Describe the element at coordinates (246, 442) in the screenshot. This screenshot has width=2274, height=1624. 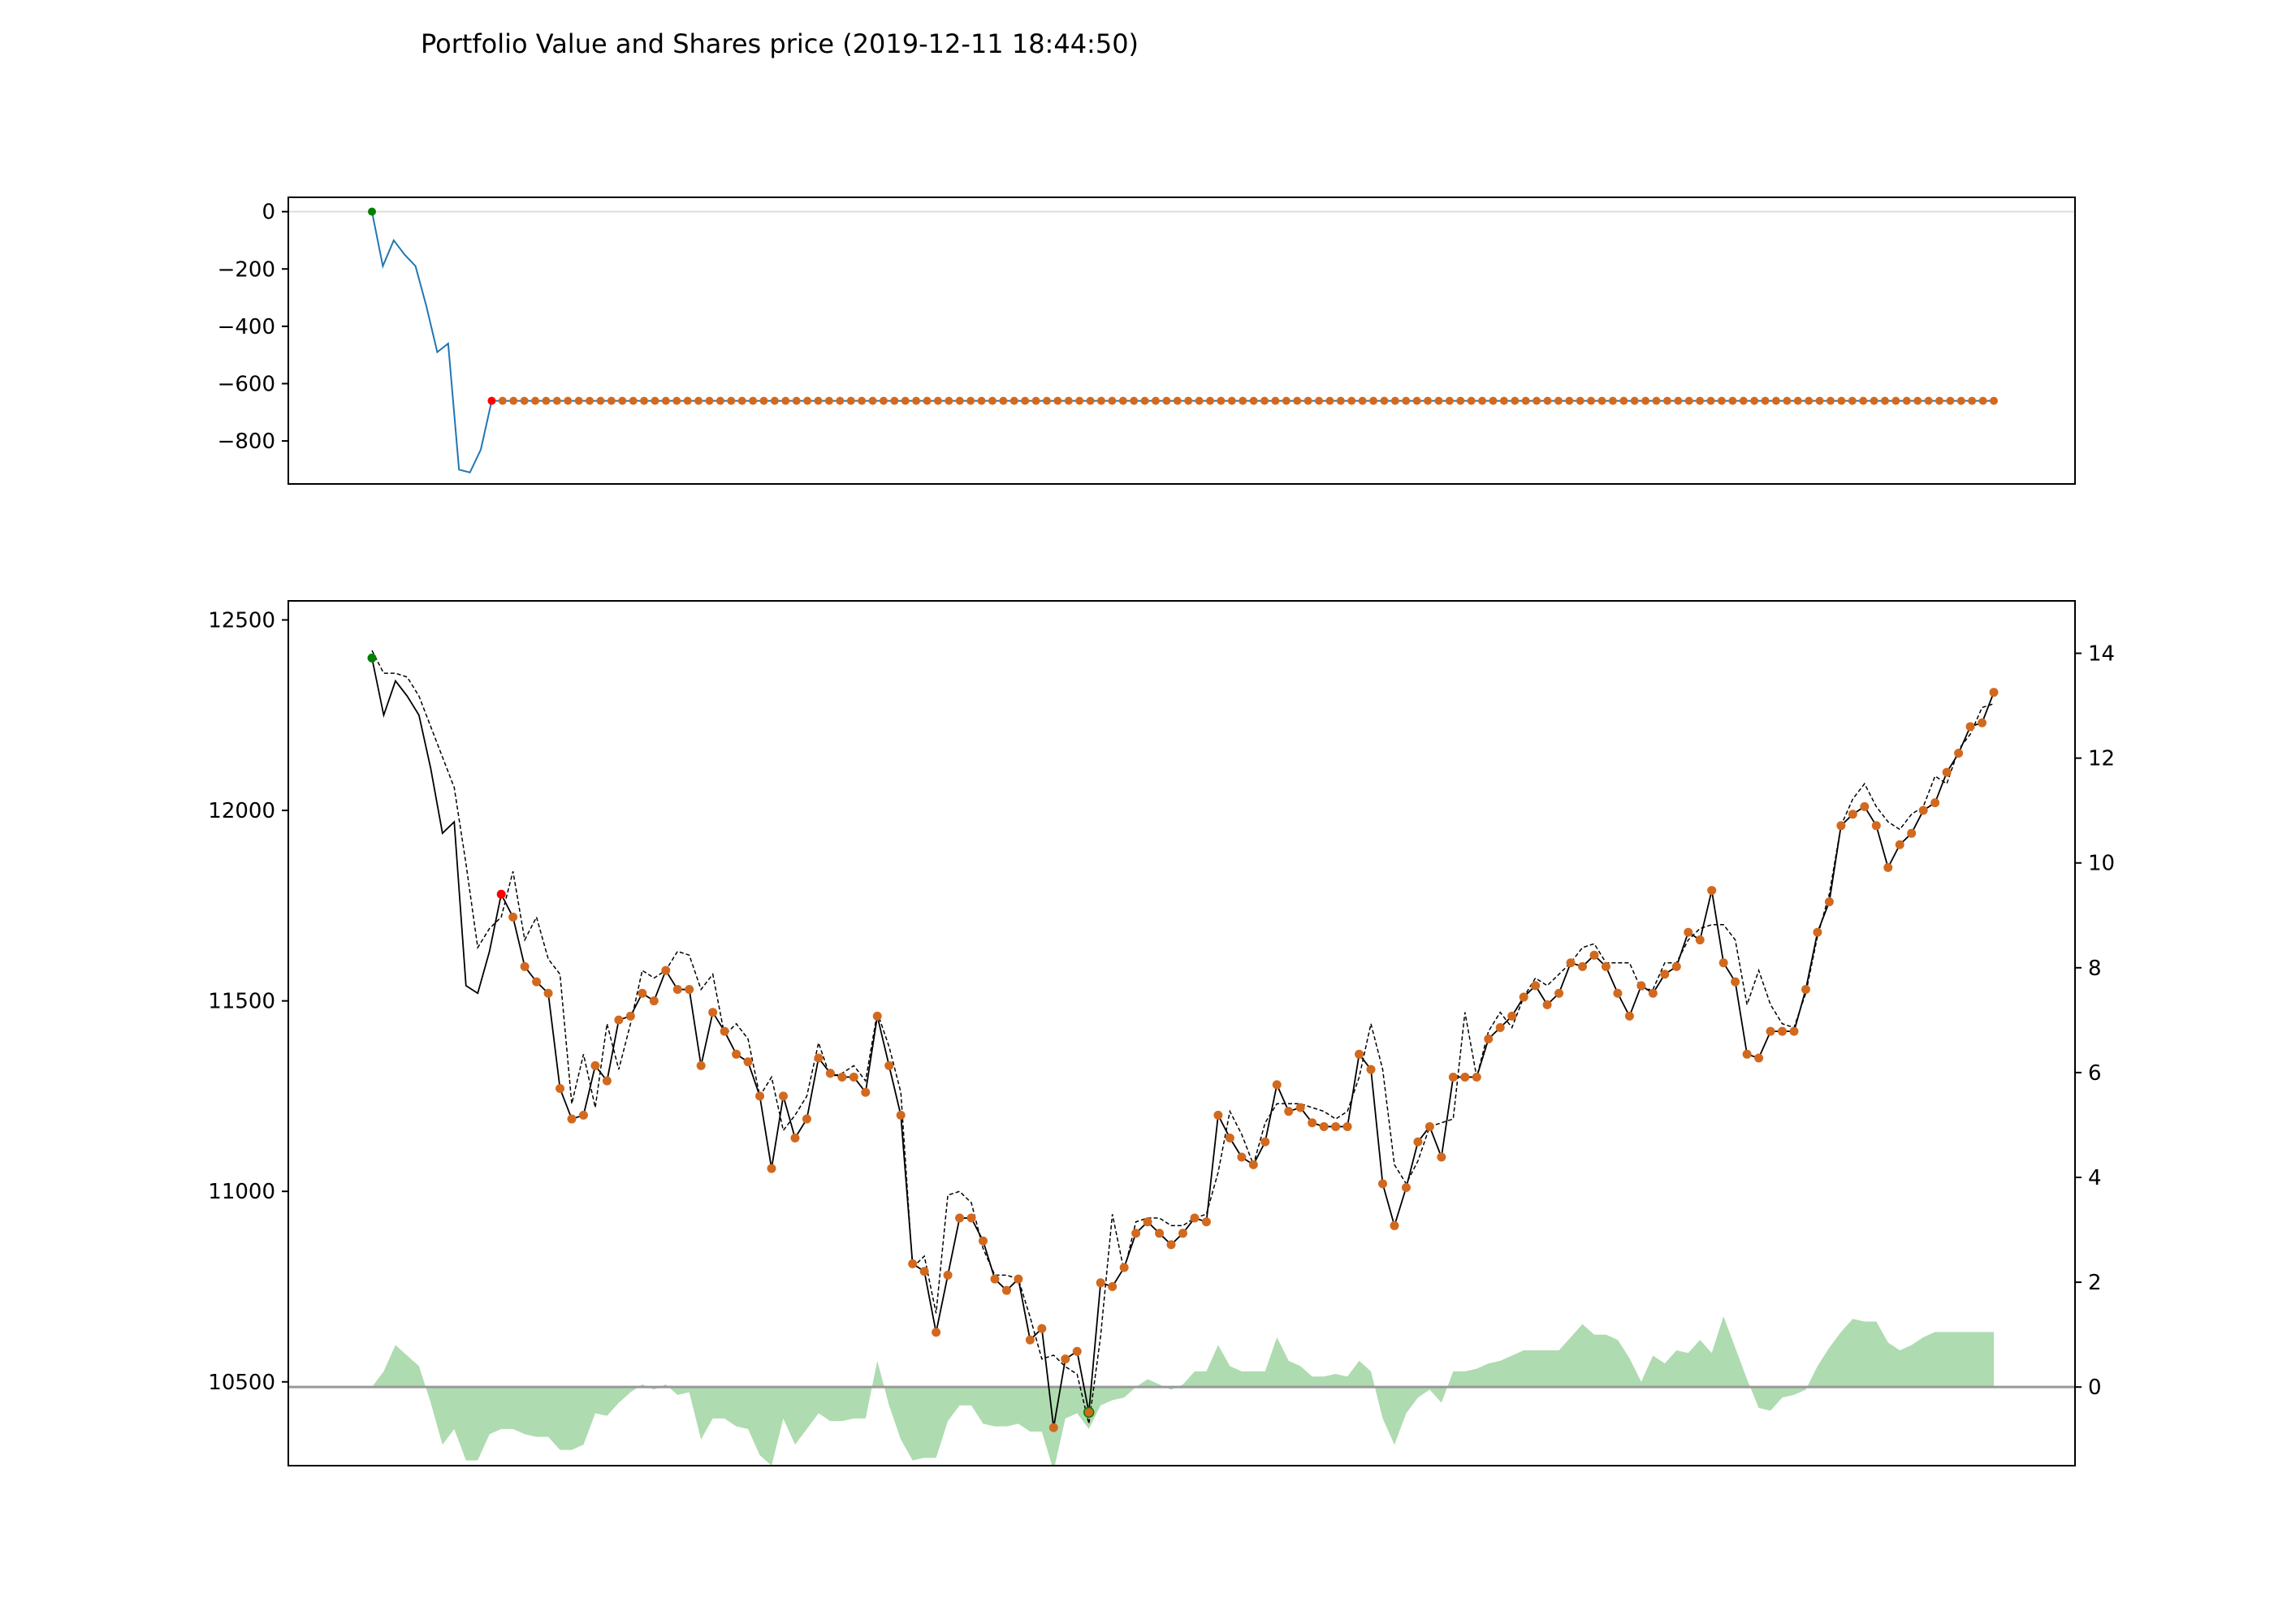
I see `y-tick-label: −800` at that location.